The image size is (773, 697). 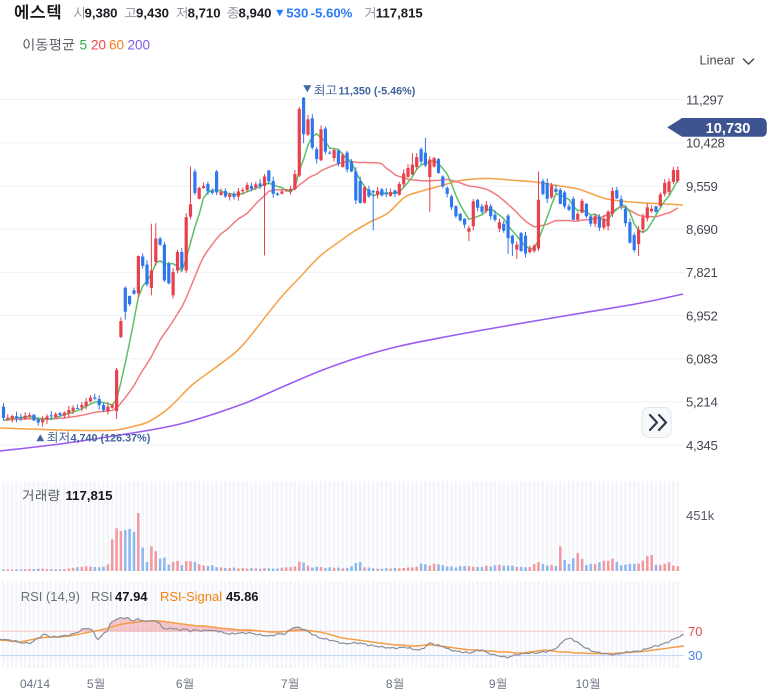 What do you see at coordinates (131, 596) in the screenshot?
I see `svg-text: 47.94` at bounding box center [131, 596].